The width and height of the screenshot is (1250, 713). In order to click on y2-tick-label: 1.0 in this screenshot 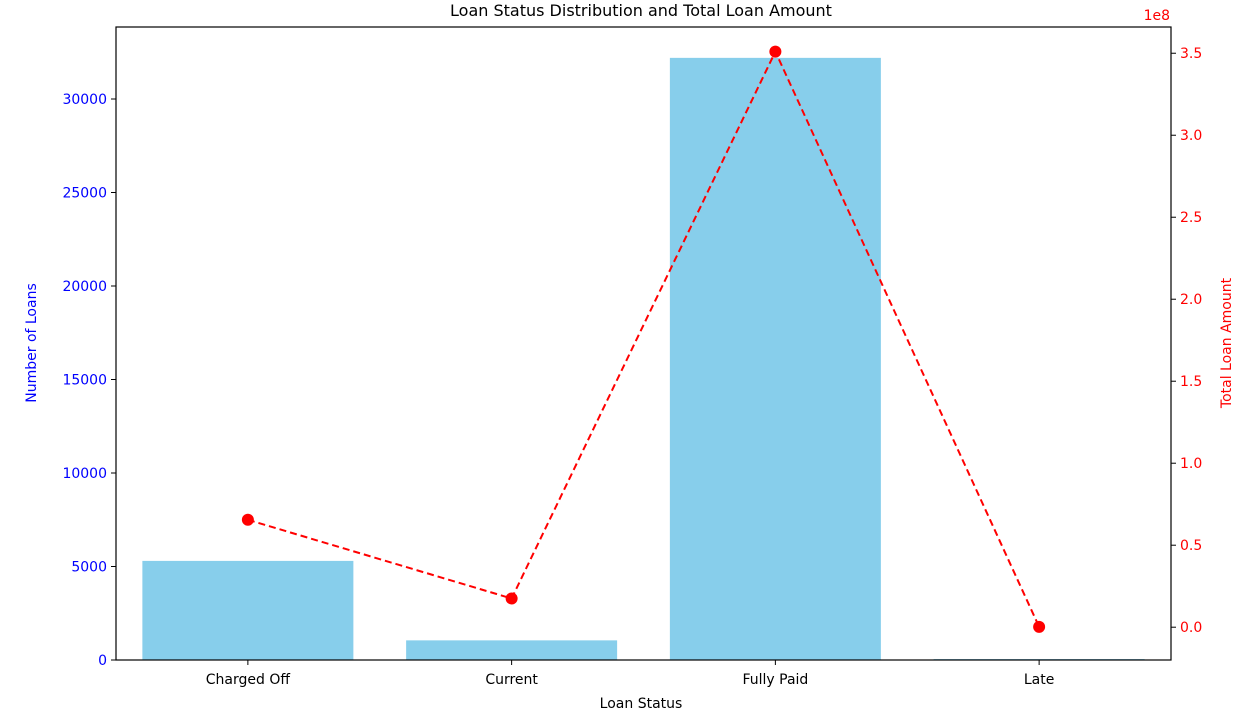, I will do `click(1191, 464)`.